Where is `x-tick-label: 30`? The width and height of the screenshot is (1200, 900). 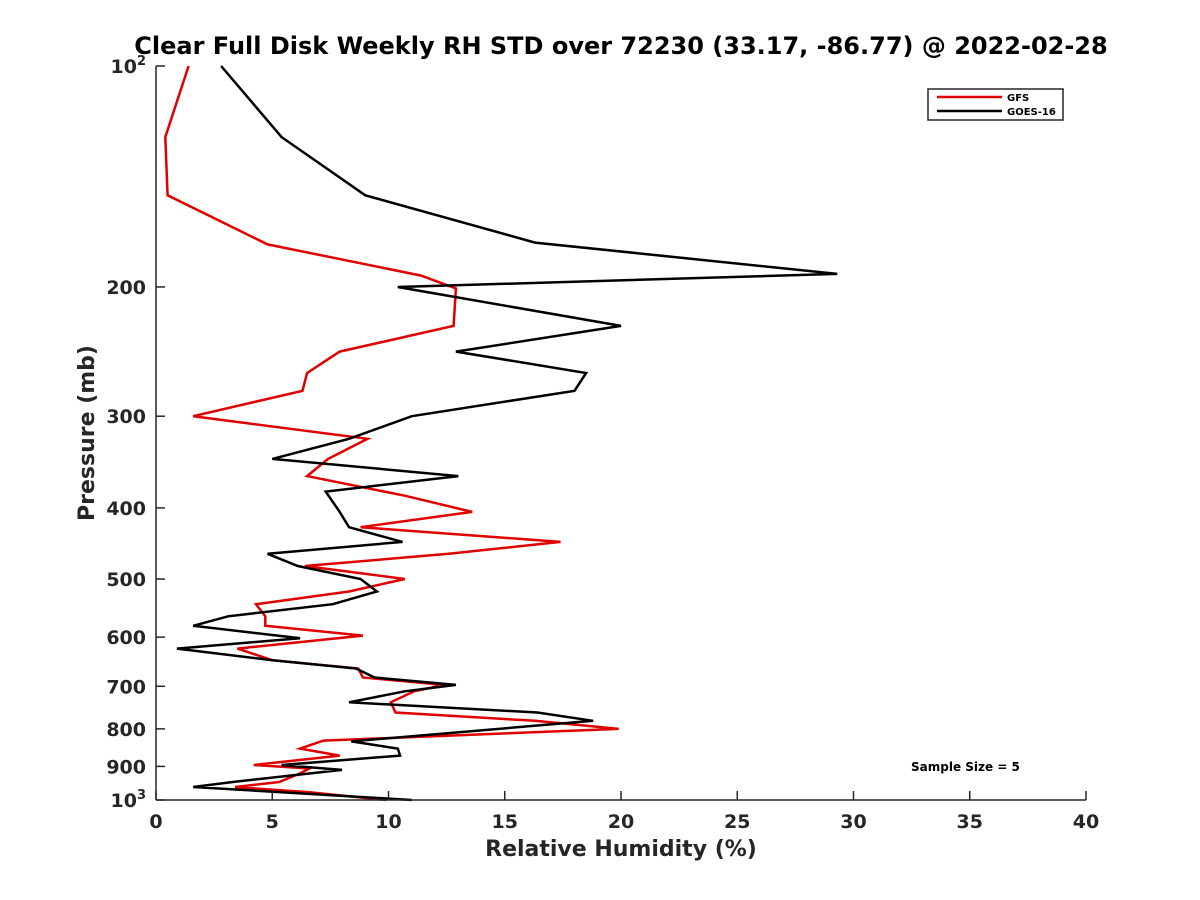
x-tick-label: 30 is located at coordinates (853, 822).